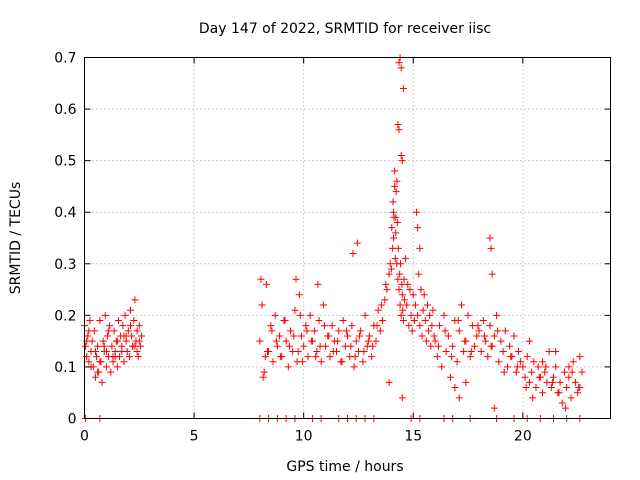 The width and height of the screenshot is (640, 480). What do you see at coordinates (344, 467) in the screenshot?
I see `x-axis-label: GPS time / hours` at bounding box center [344, 467].